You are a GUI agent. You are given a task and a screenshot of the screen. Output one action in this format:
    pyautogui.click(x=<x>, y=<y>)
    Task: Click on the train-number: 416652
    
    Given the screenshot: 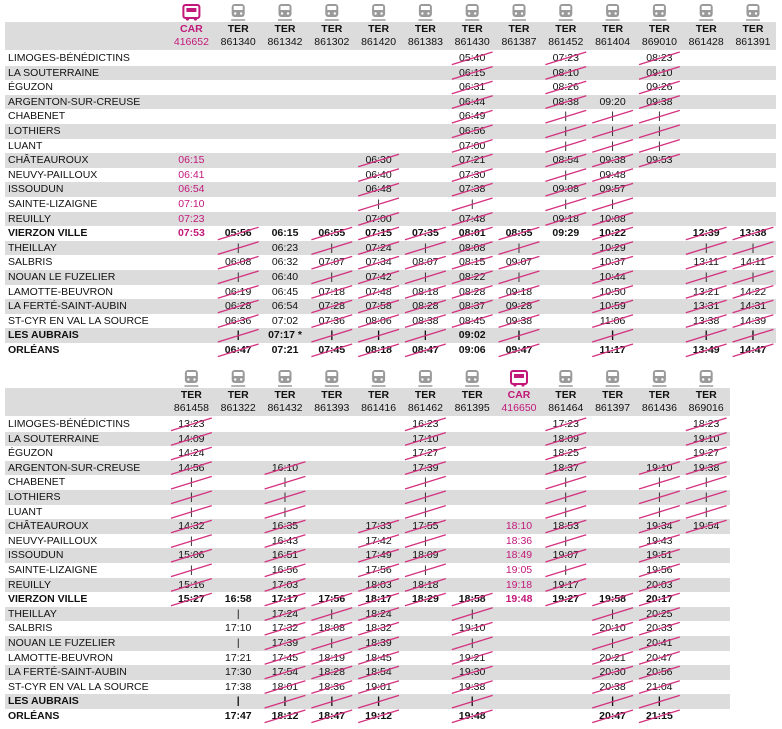 What is the action you would take?
    pyautogui.click(x=191, y=42)
    